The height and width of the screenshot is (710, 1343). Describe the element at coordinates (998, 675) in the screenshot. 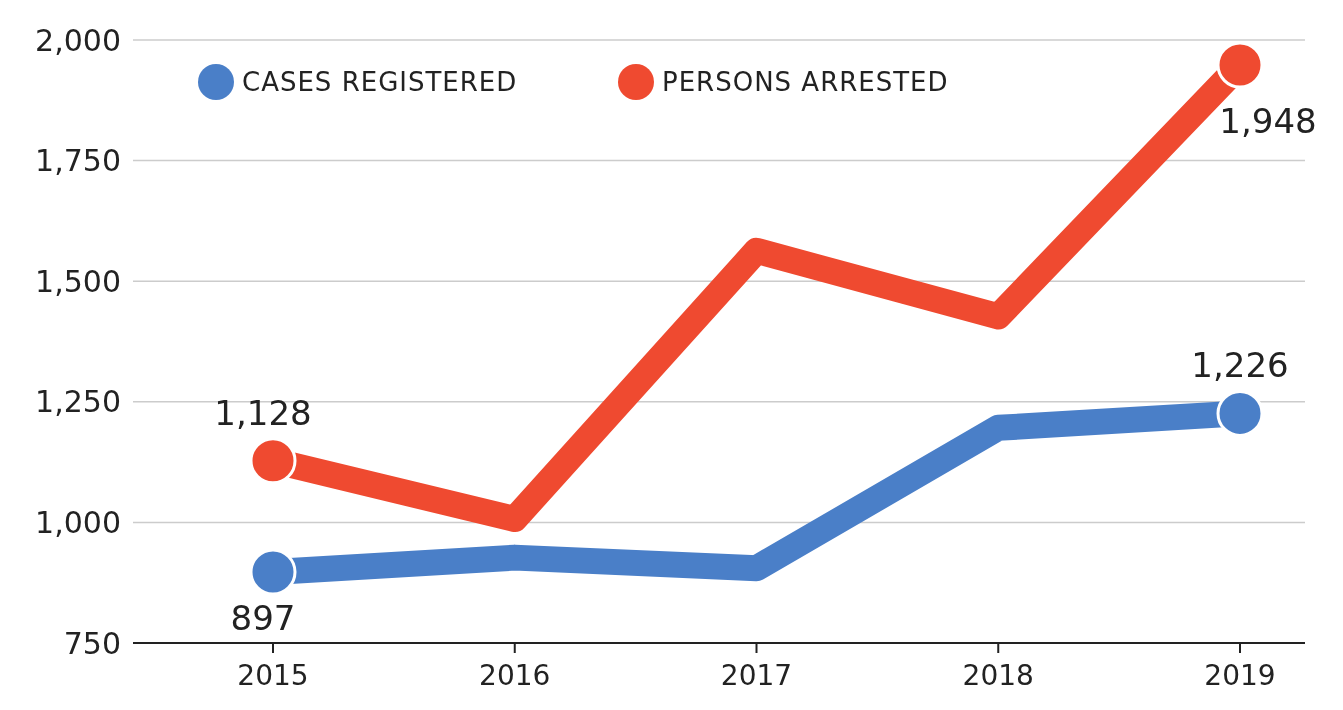

I see `x-tick-label: 2018` at that location.